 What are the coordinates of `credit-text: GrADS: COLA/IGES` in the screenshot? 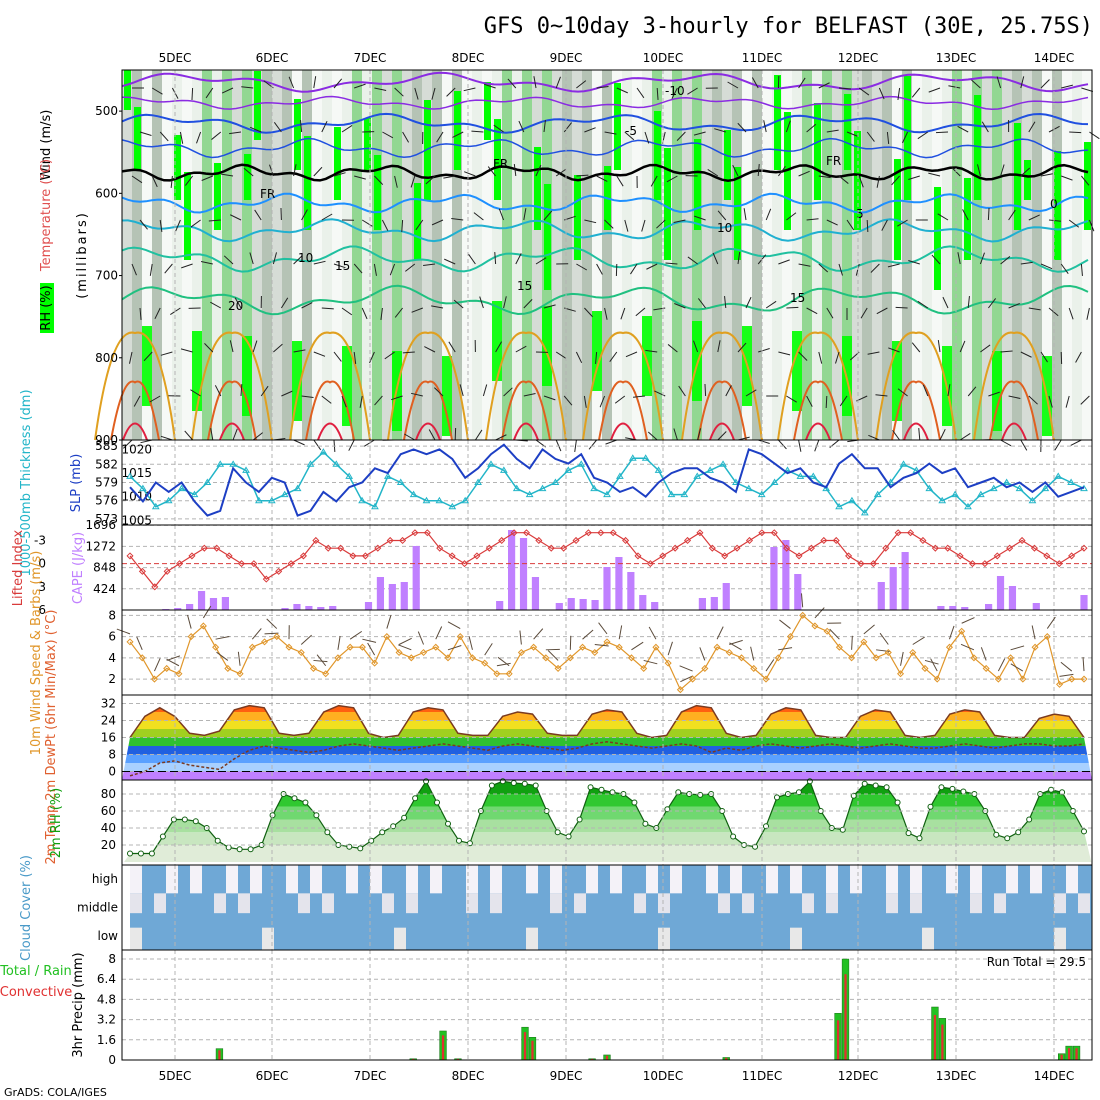 It's located at (55, 1092).